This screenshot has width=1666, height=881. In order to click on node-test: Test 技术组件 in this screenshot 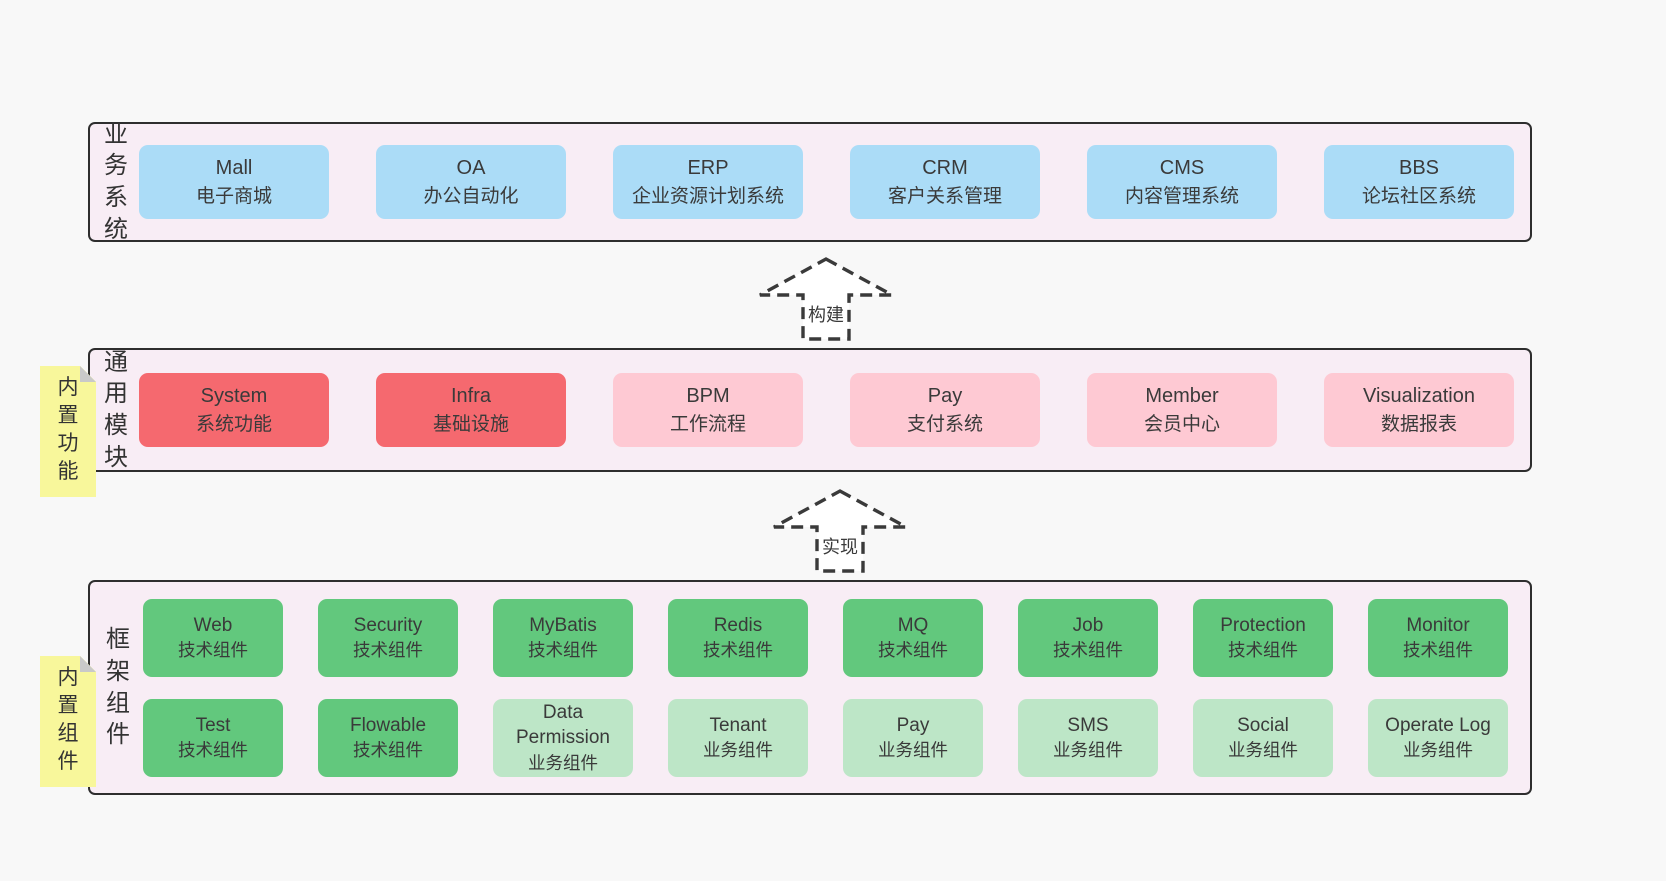, I will do `click(213, 737)`.